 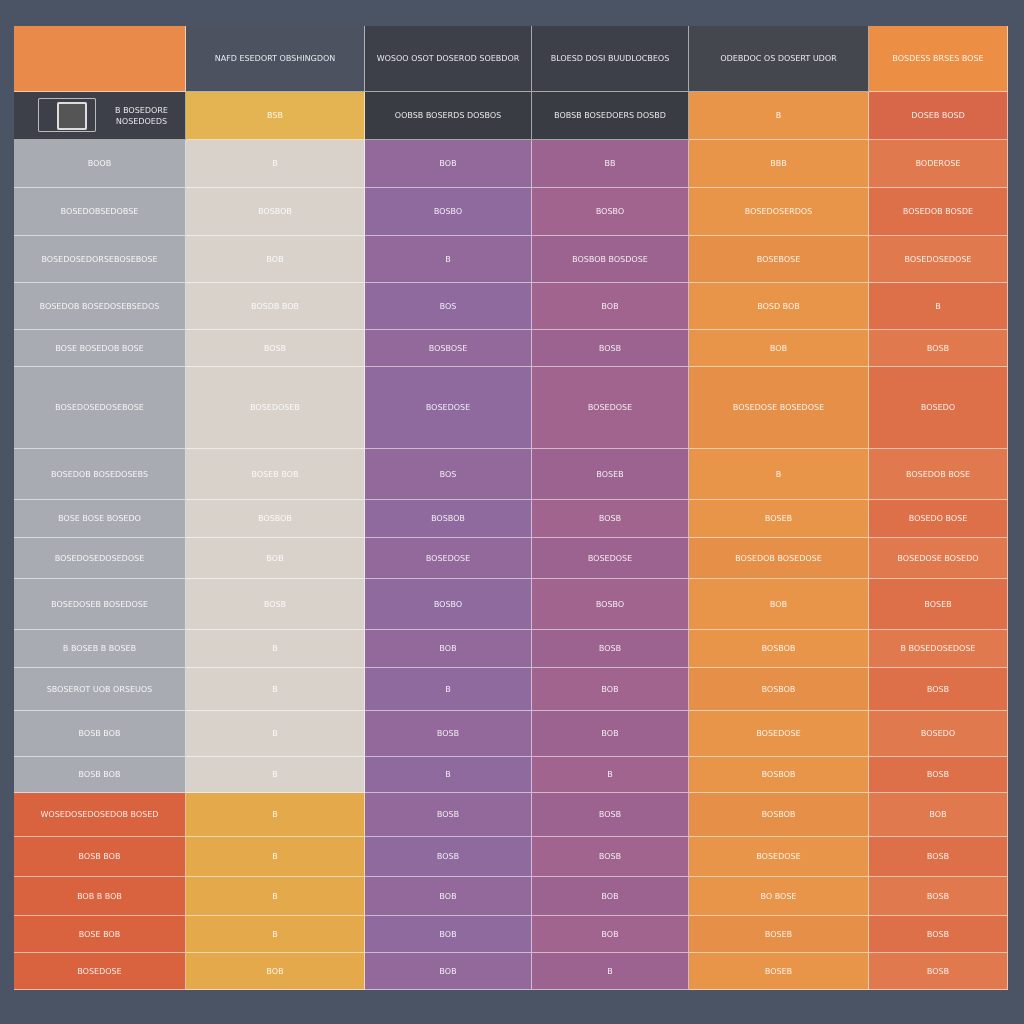 What do you see at coordinates (779, 558) in the screenshot?
I see `table-cell: BOSEDOB BOSEDOSE` at bounding box center [779, 558].